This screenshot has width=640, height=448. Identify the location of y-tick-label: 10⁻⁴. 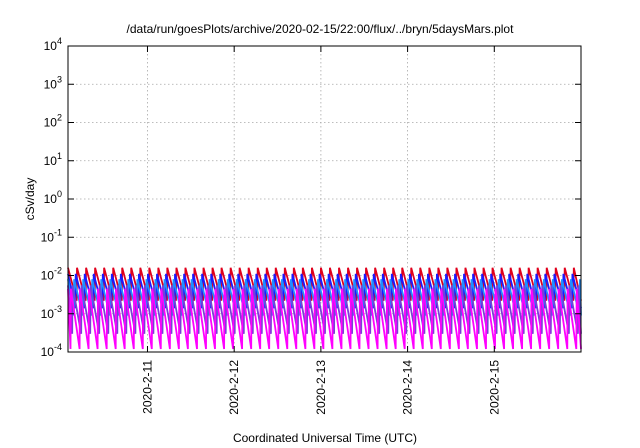
(51, 350).